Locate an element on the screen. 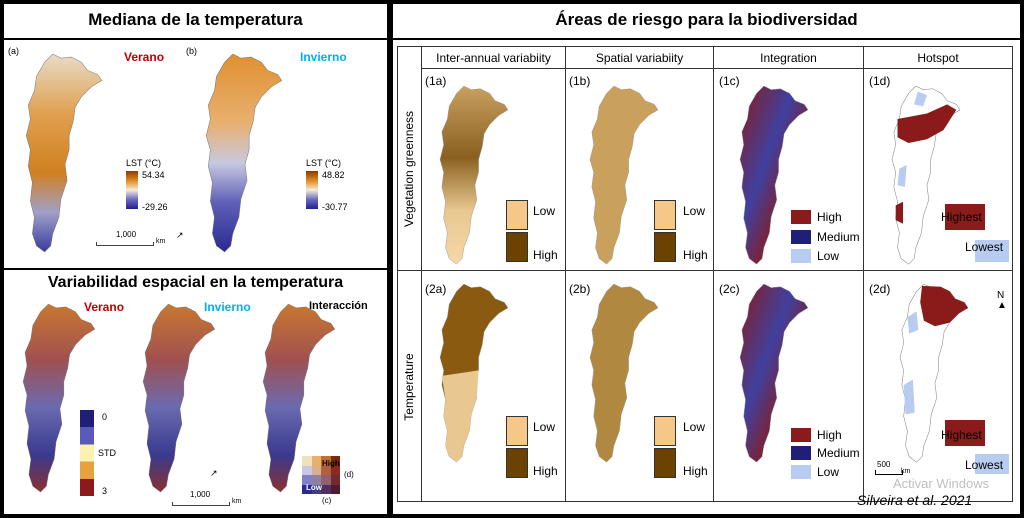 This screenshot has width=1024, height=518. season-label-interaction: Interacción is located at coordinates (338, 306).